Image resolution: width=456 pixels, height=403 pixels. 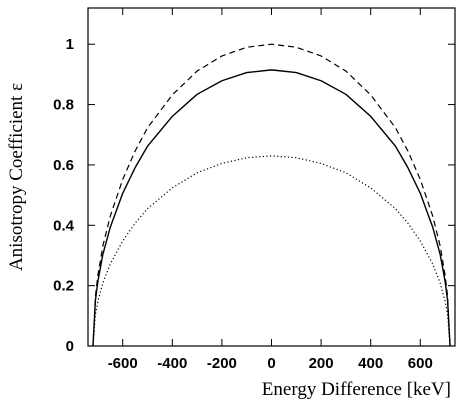 I want to click on x-axis-title: Energy Difference [keV], so click(x=356, y=389).